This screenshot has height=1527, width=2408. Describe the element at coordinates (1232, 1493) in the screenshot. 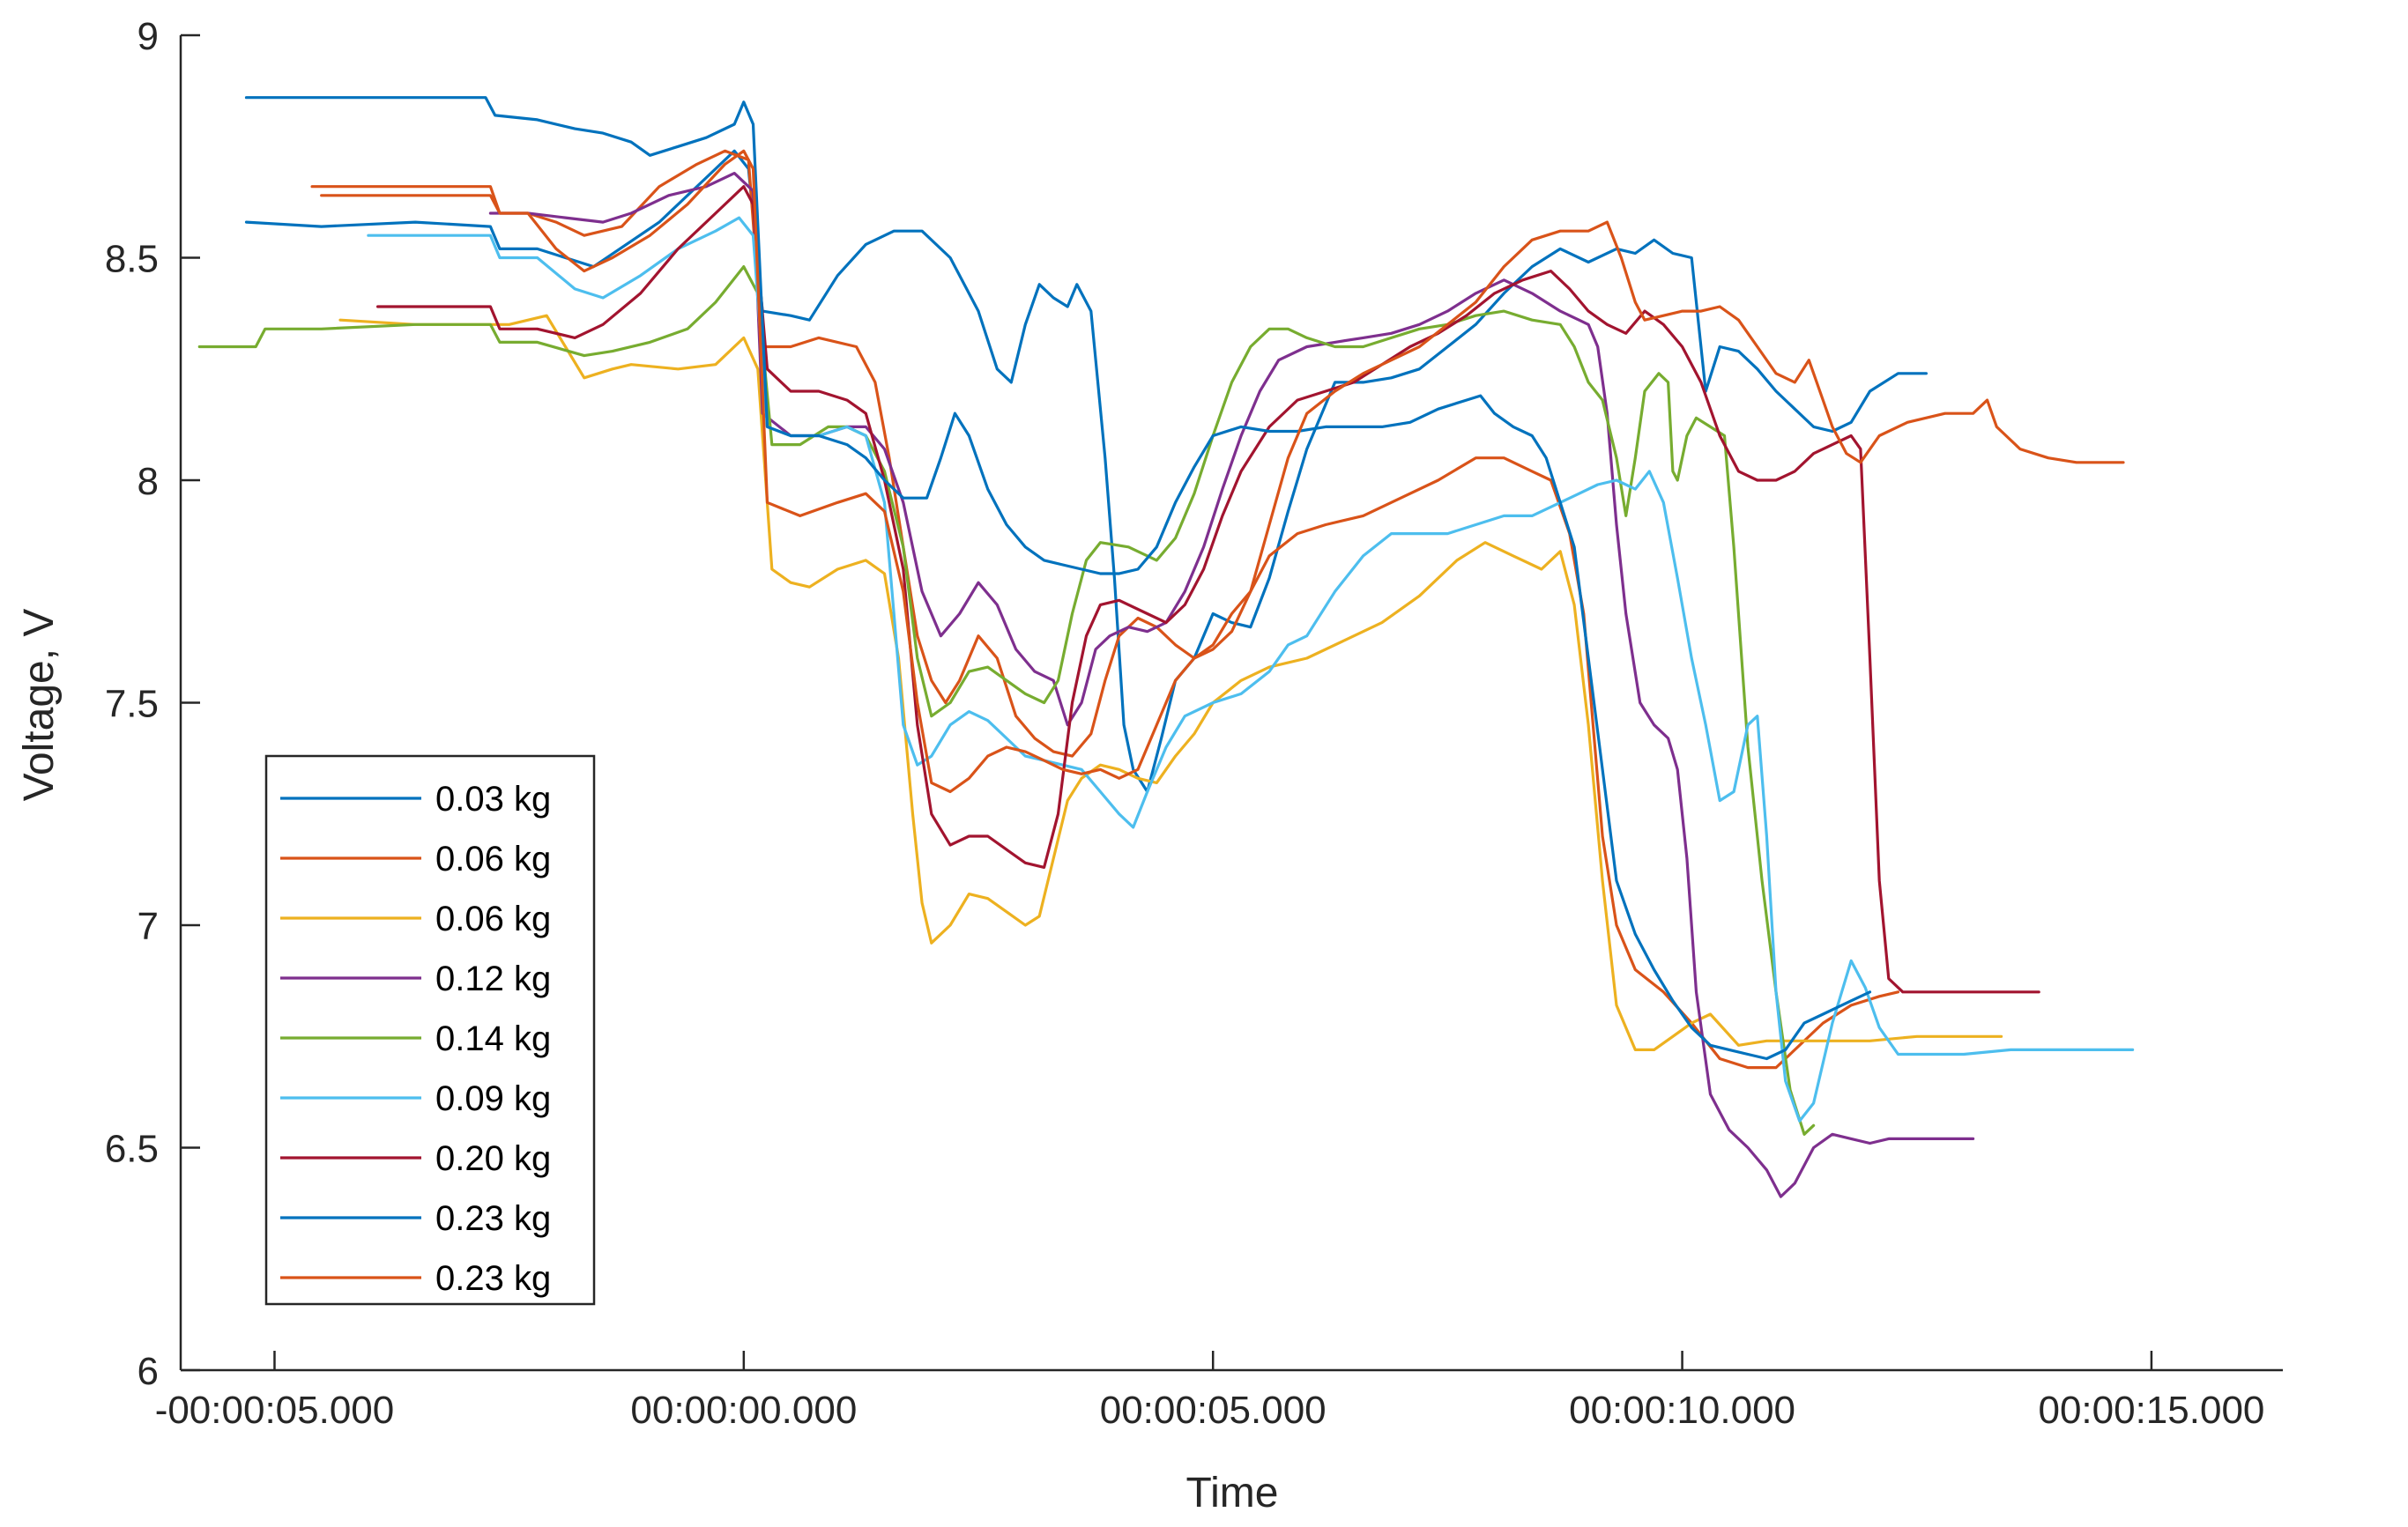

I see `x-axis-label: Time` at that location.